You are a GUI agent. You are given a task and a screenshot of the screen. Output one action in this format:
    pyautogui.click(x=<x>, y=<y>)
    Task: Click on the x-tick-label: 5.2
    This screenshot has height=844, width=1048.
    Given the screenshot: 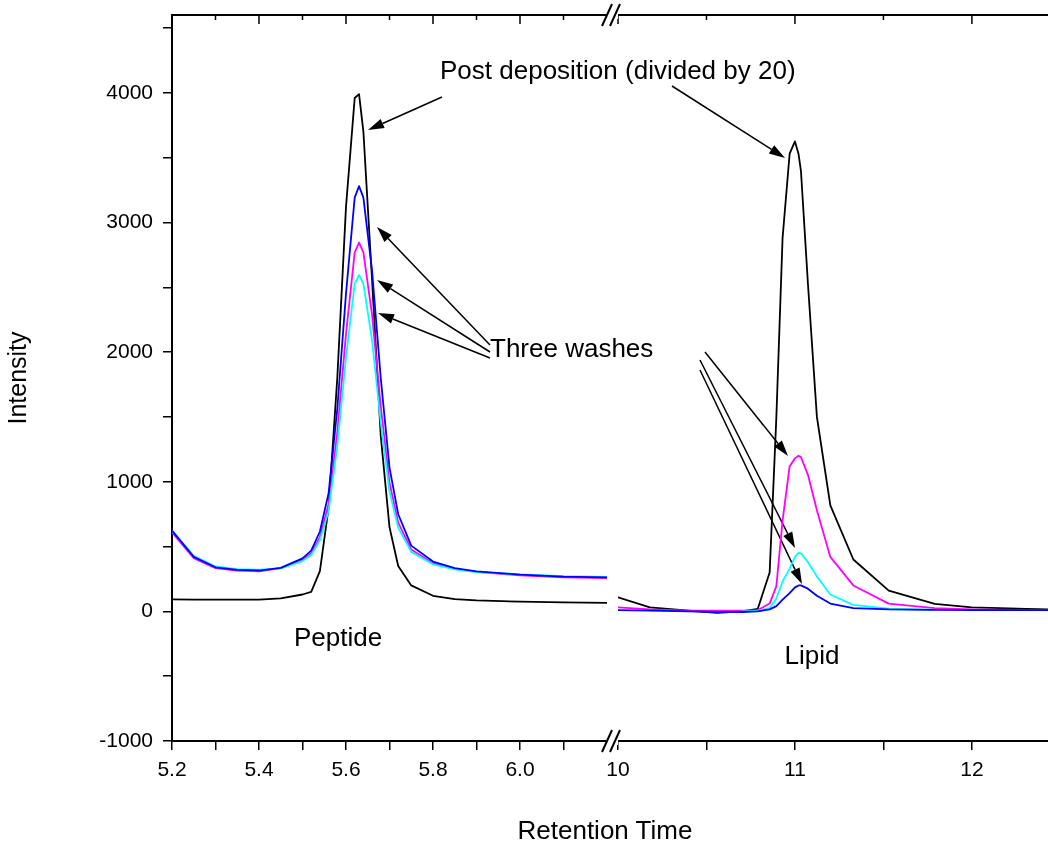 What is the action you would take?
    pyautogui.click(x=172, y=769)
    